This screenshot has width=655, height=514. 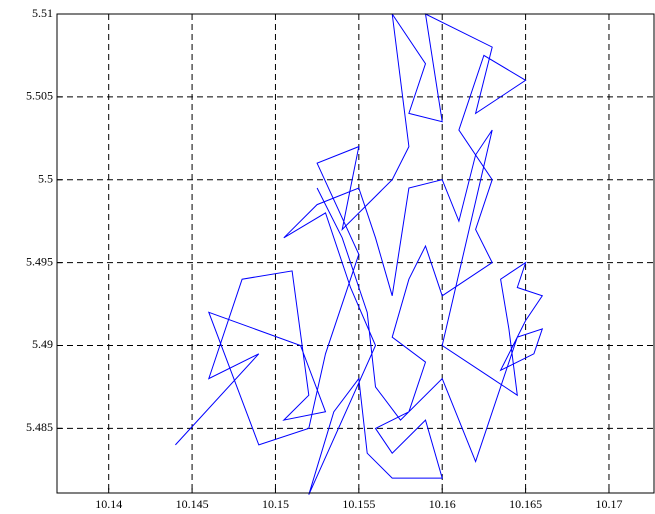 I want to click on y-tick-label: 5.505, so click(x=39, y=96).